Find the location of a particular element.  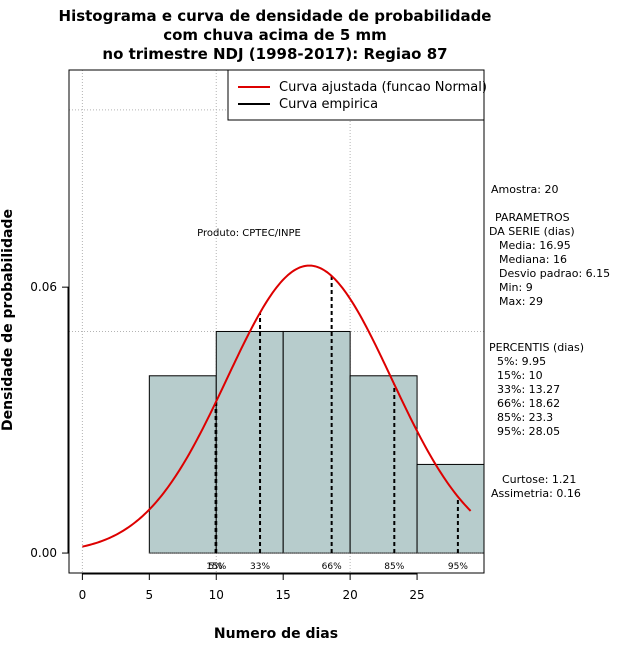

stat-p95: 95%: 28.05 is located at coordinates (528, 431).